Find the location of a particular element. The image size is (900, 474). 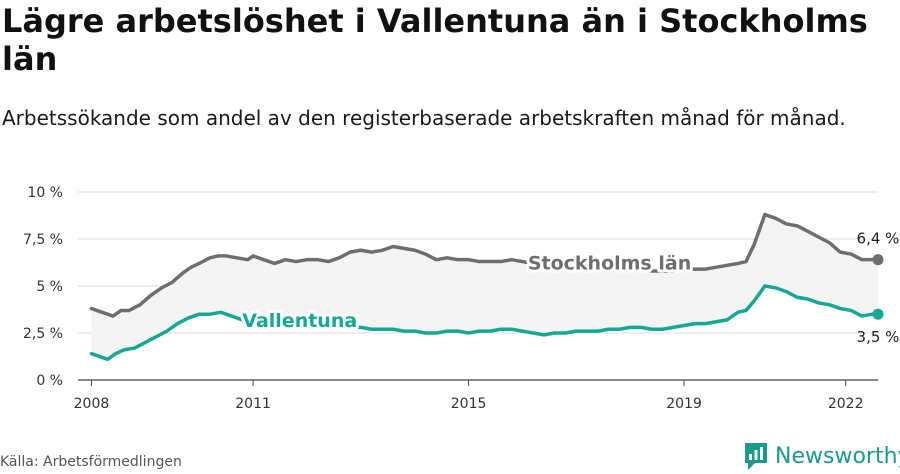

end-dot-vallentuna is located at coordinates (878, 314).